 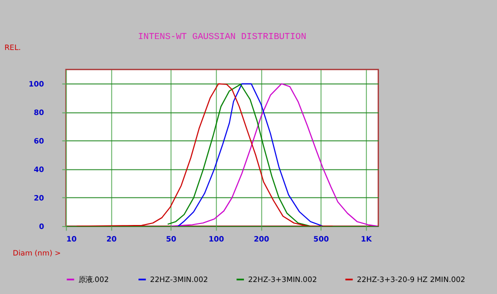 I want to click on y-tick-label: 60, so click(x=39, y=141).